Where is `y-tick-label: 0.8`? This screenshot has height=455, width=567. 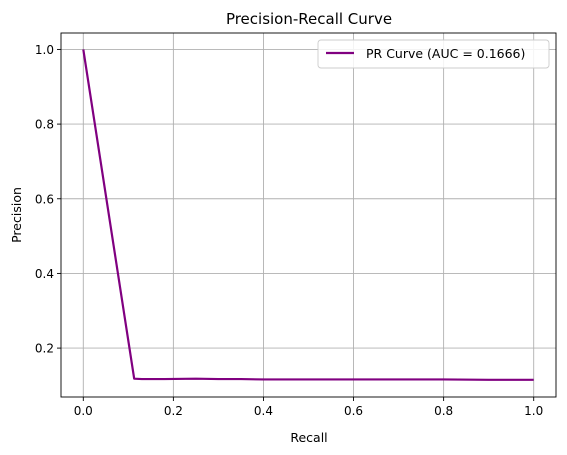 y-tick-label: 0.8 is located at coordinates (44, 125).